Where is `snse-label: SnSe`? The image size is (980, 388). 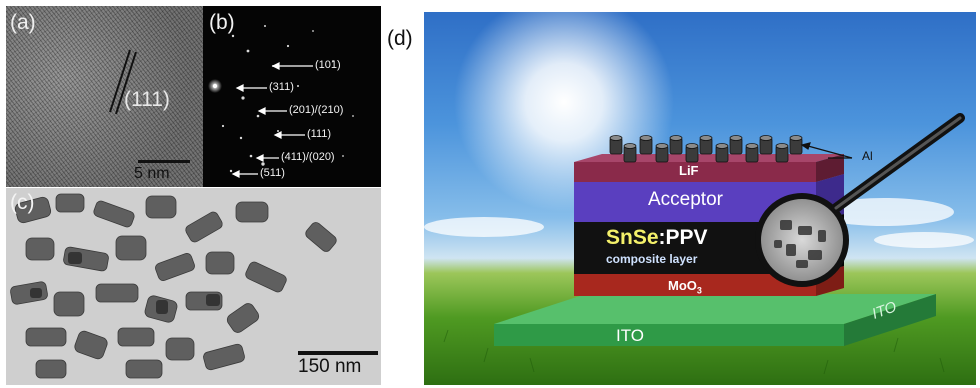 snse-label: SnSe is located at coordinates (632, 237).